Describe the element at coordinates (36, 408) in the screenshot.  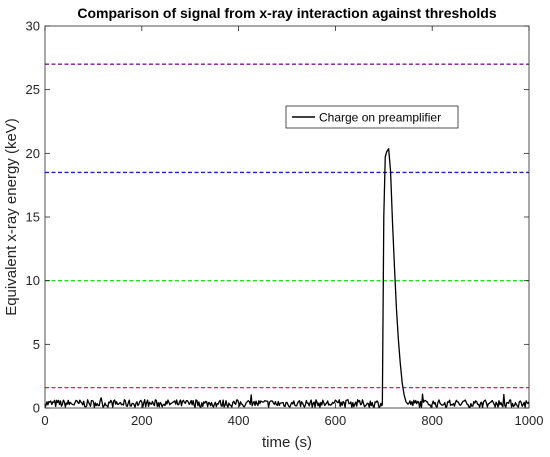
I see `y-tick-label: 0` at that location.